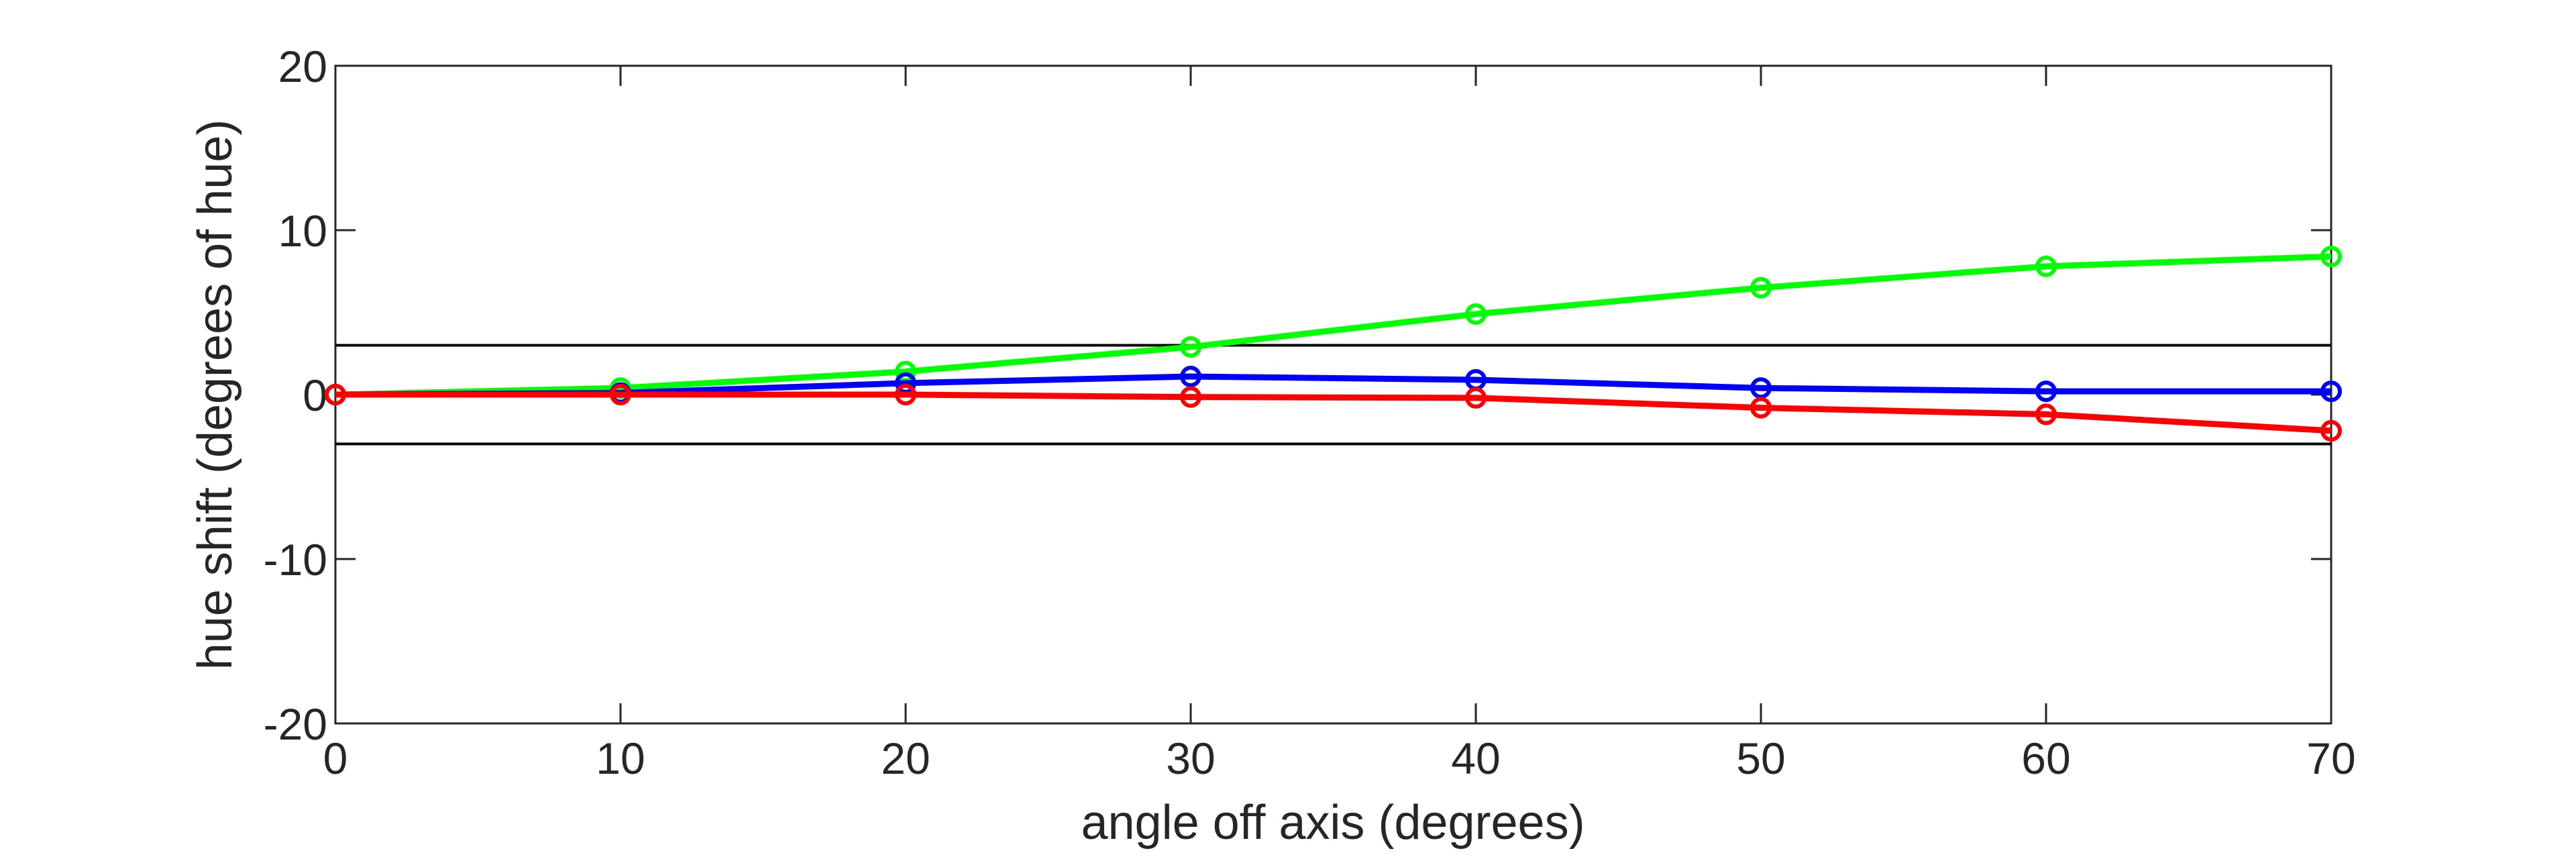 Image resolution: width=2576 pixels, height=859 pixels. I want to click on x-tick-label: 10, so click(620, 758).